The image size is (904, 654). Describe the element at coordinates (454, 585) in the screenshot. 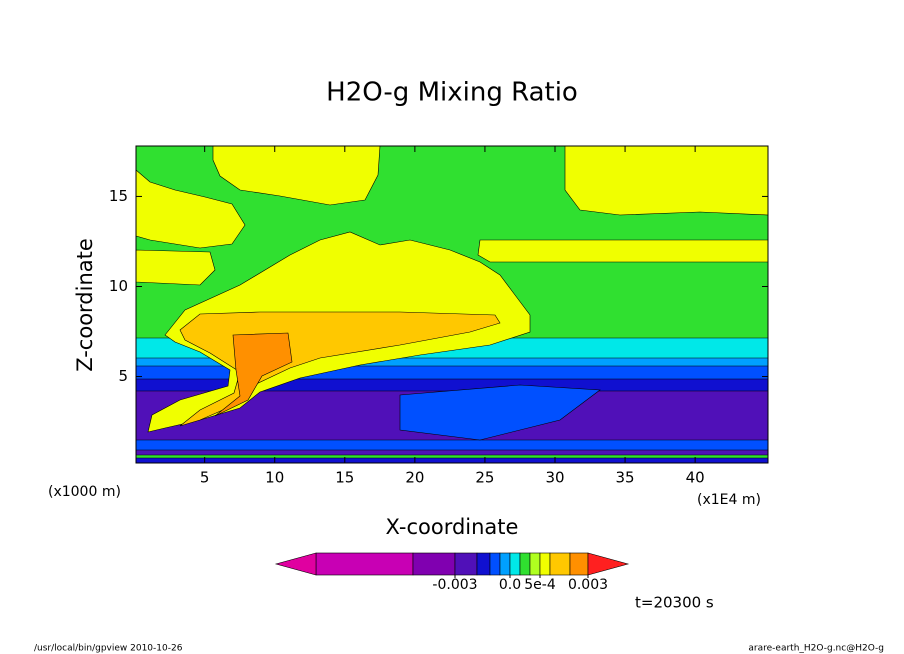

I see `colorbar-tick-label: -0.003` at that location.